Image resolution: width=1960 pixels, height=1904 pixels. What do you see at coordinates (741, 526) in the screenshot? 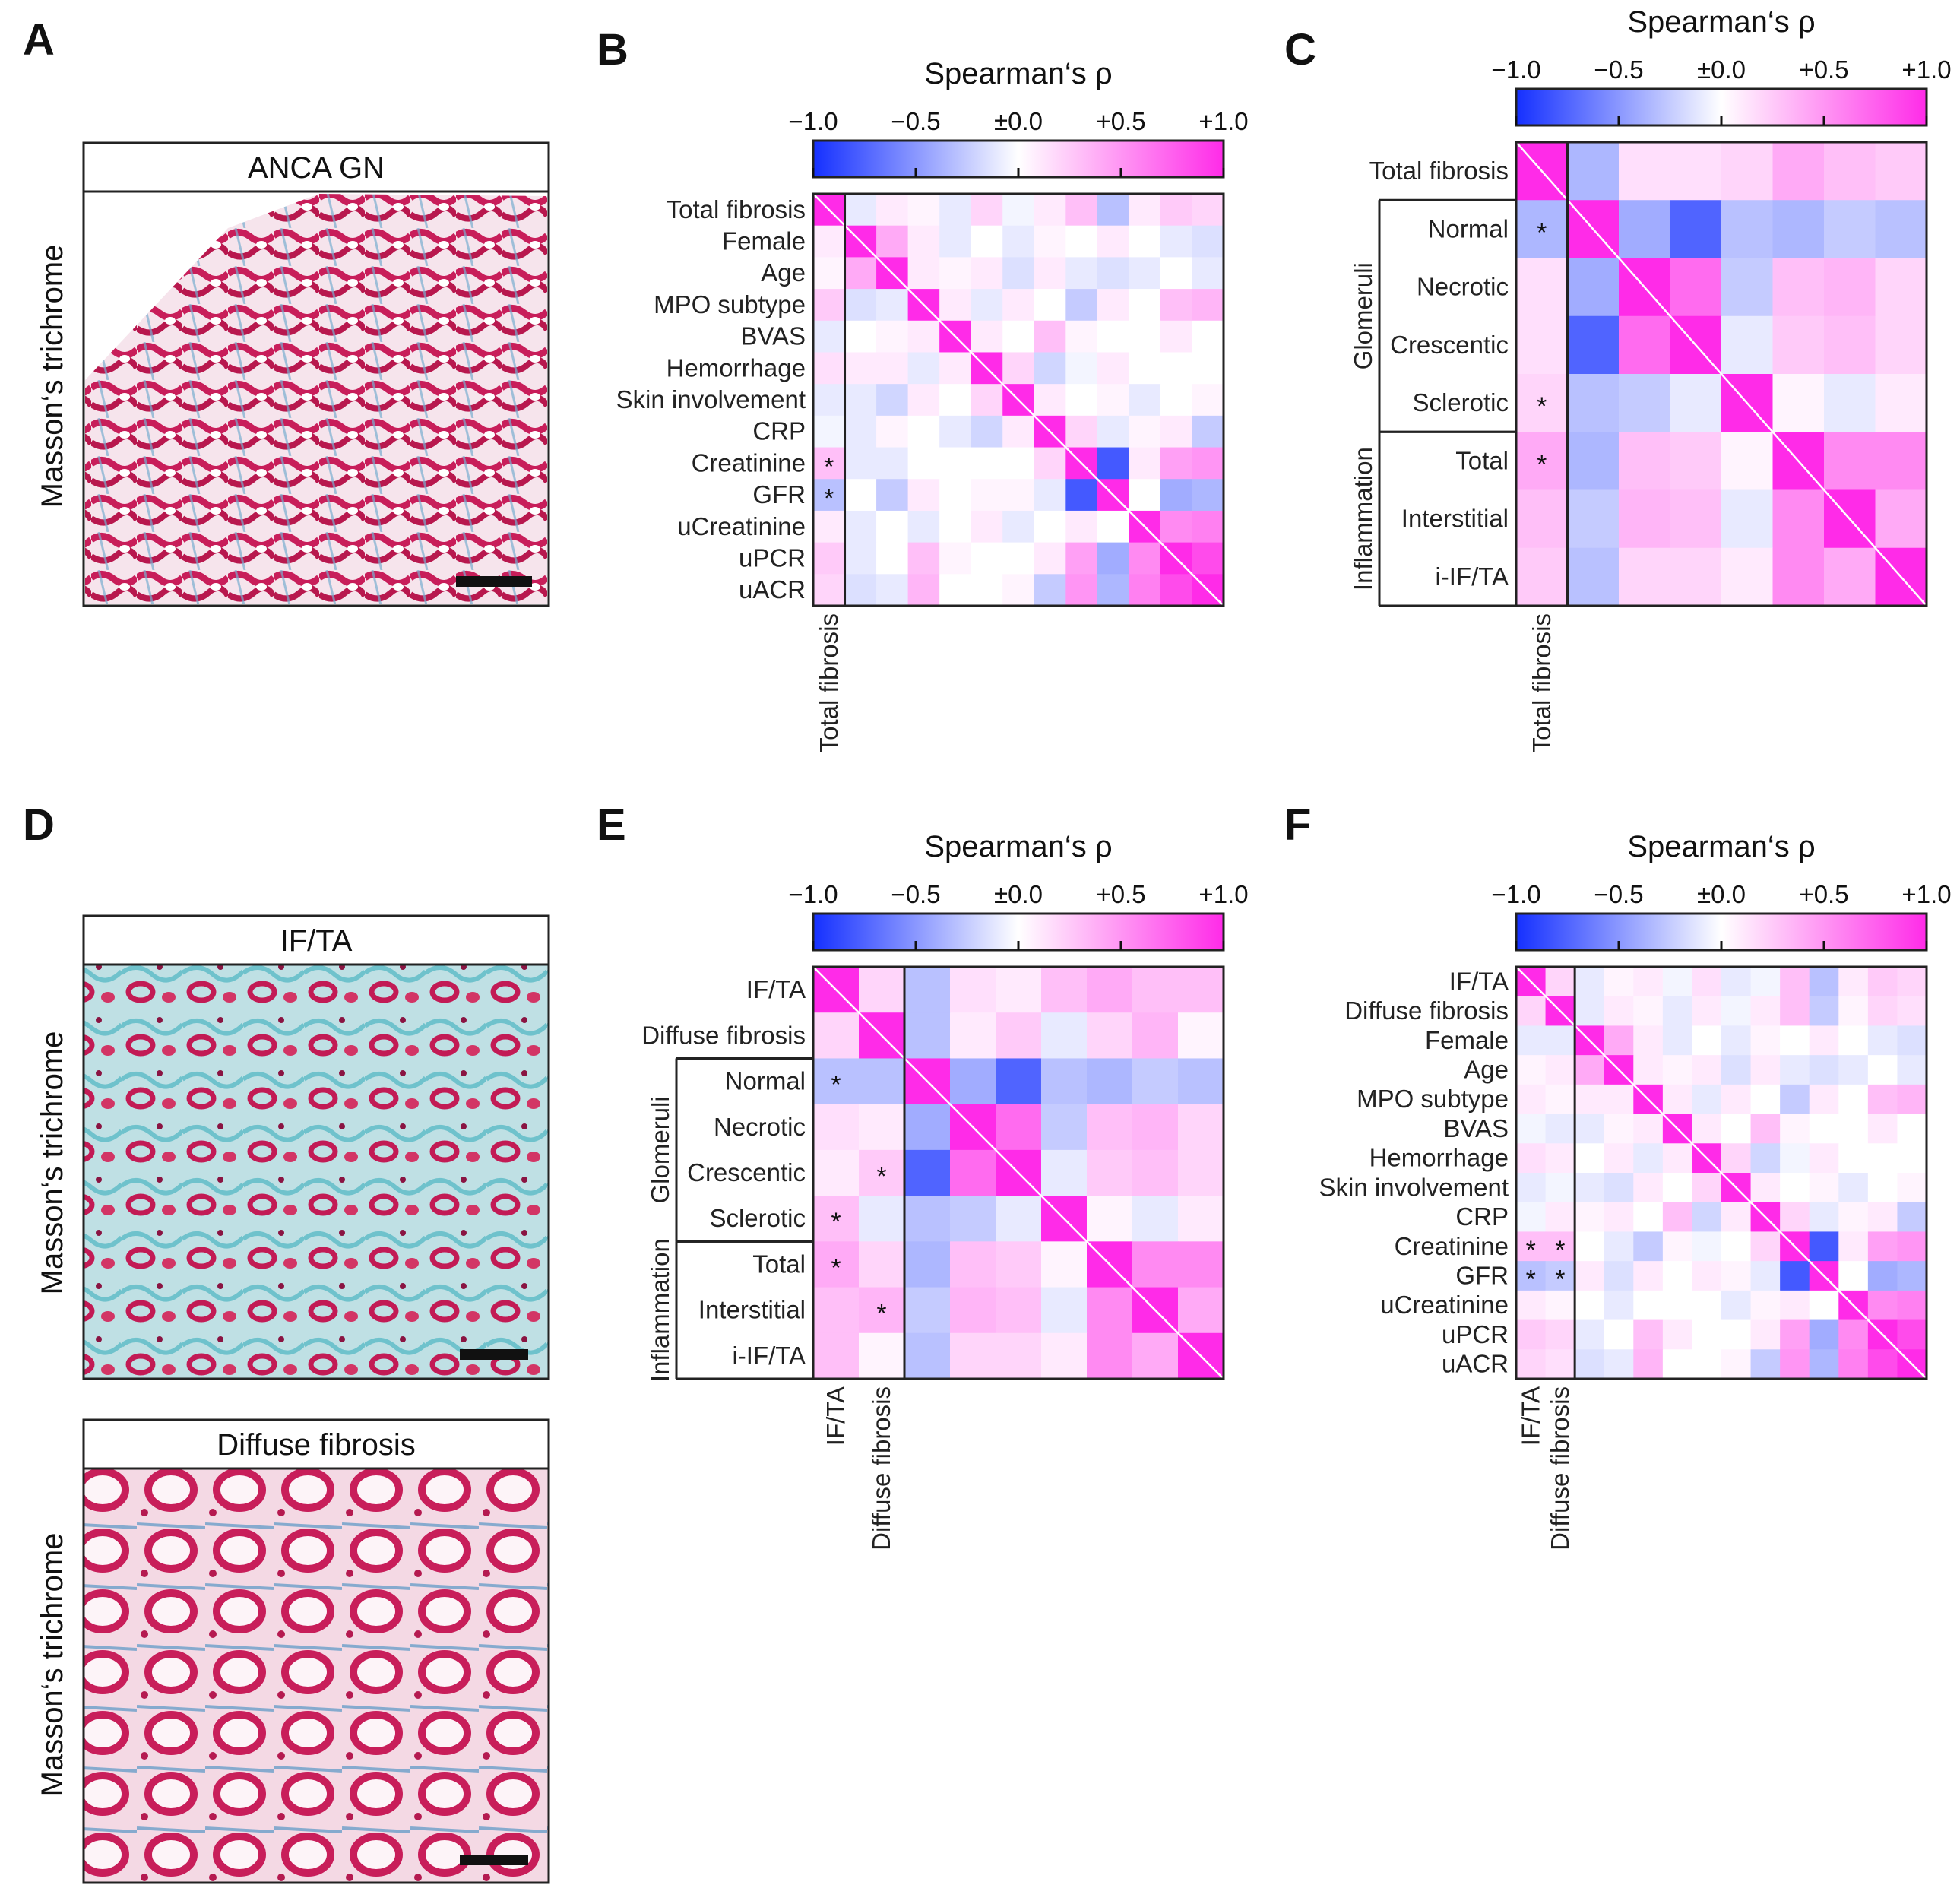
I see `row-label-ucreatinine: uCreatinine` at bounding box center [741, 526].